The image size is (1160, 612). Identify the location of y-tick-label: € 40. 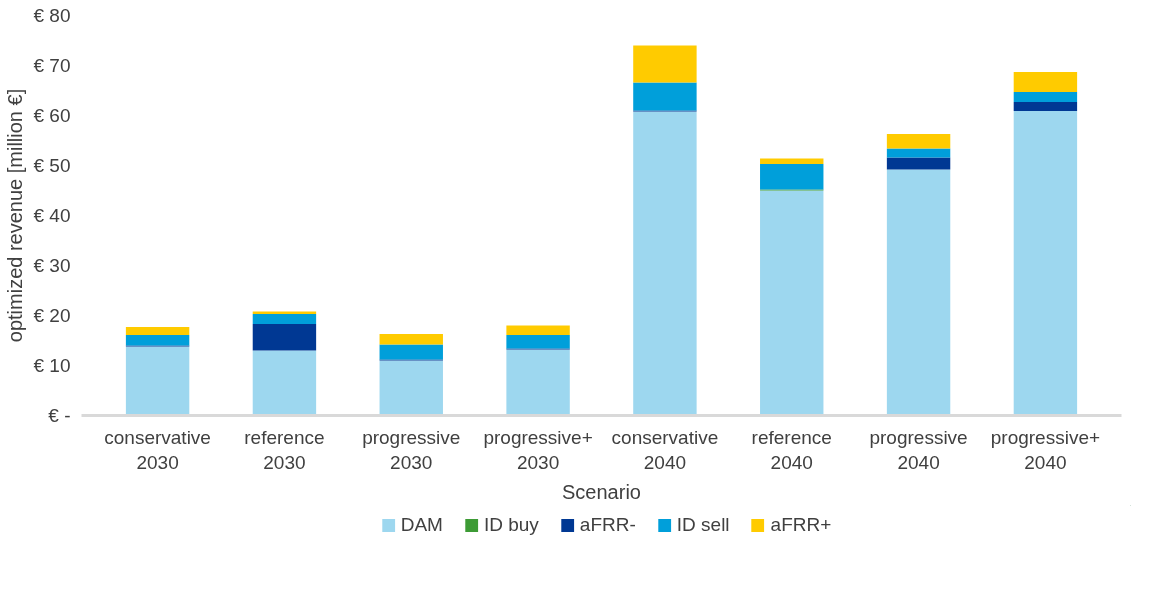
(52, 215).